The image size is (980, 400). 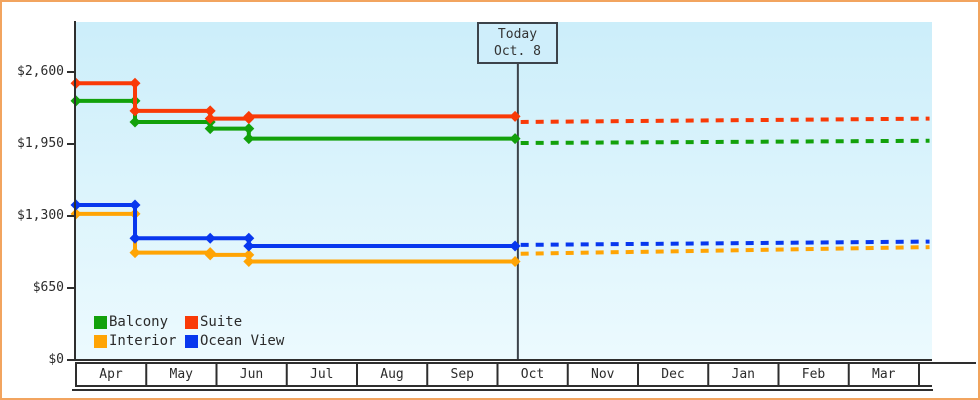 I want to click on x-tick-label-jun: Jun, so click(x=251, y=374).